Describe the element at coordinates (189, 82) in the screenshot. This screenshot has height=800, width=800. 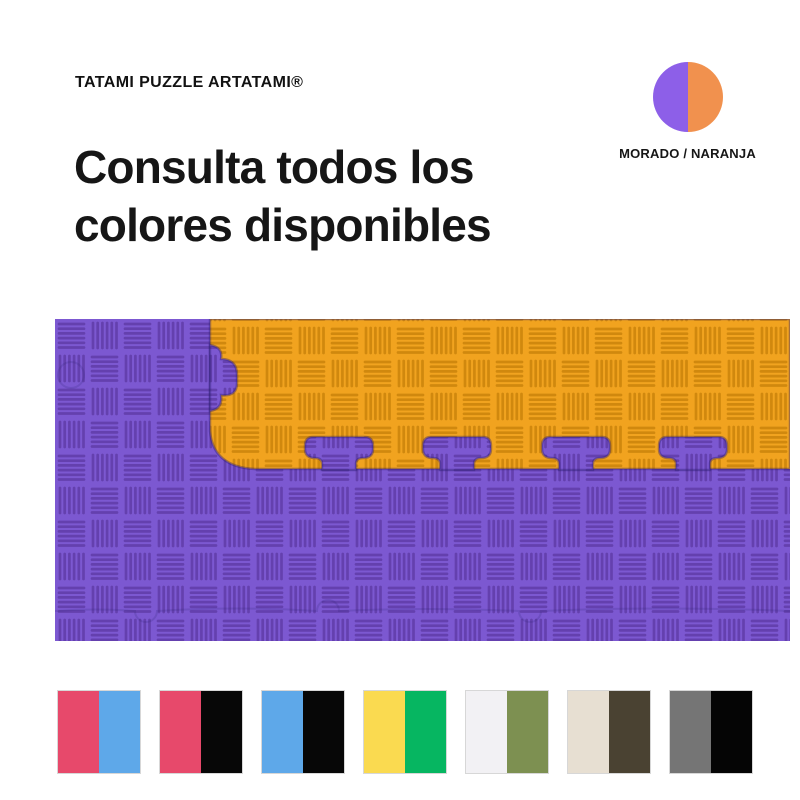
I see `brand-title: TATAMI PUZZLE ARTATAMI®` at that location.